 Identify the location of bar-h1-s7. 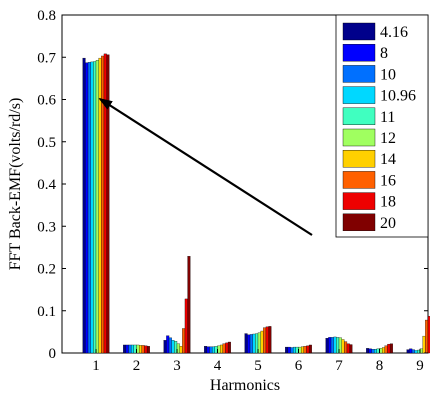
(100, 205).